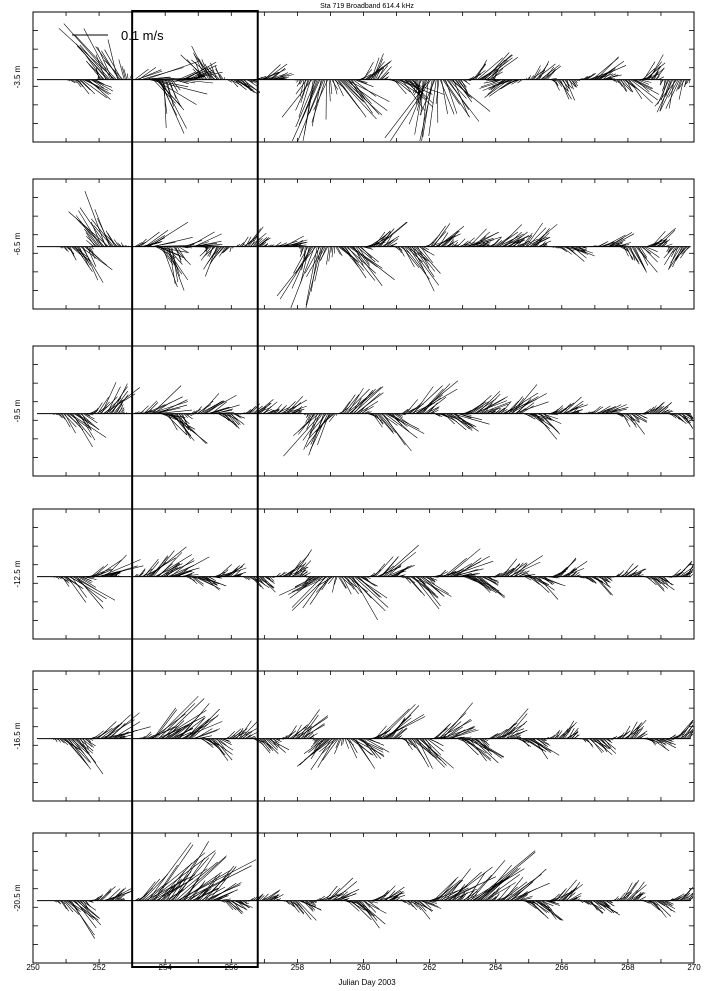  Describe the element at coordinates (142, 35) in the screenshot. I see `scale-bar-label: 0.1 m/s` at that location.